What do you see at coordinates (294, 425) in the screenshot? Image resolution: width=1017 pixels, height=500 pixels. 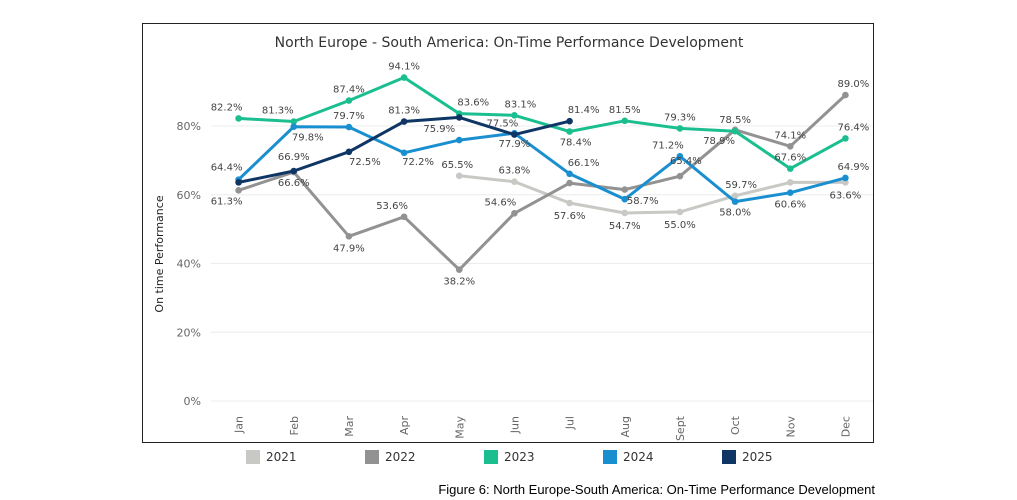 I see `x-tick-feb: Feb` at bounding box center [294, 425].